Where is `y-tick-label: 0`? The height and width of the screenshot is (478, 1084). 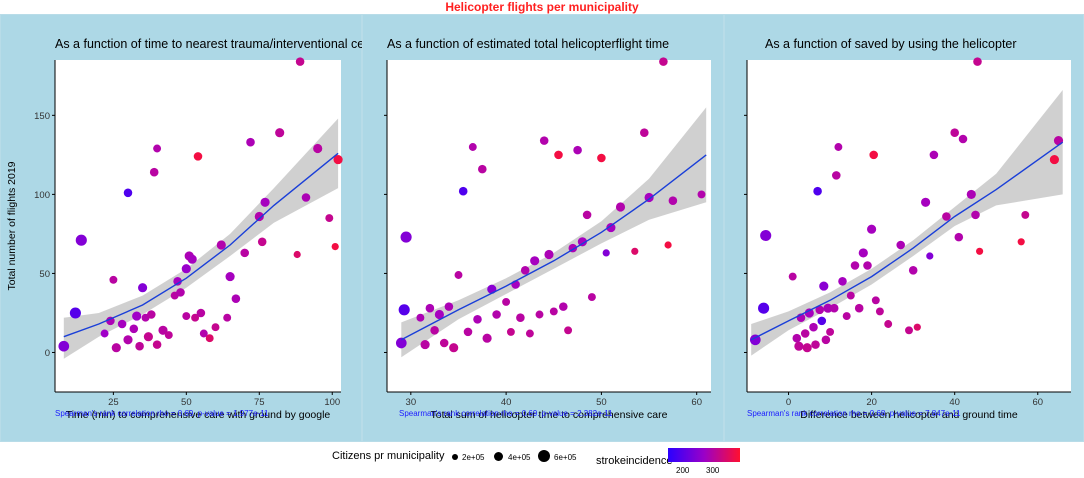
y-tick-label: 0 is located at coordinates (47, 353).